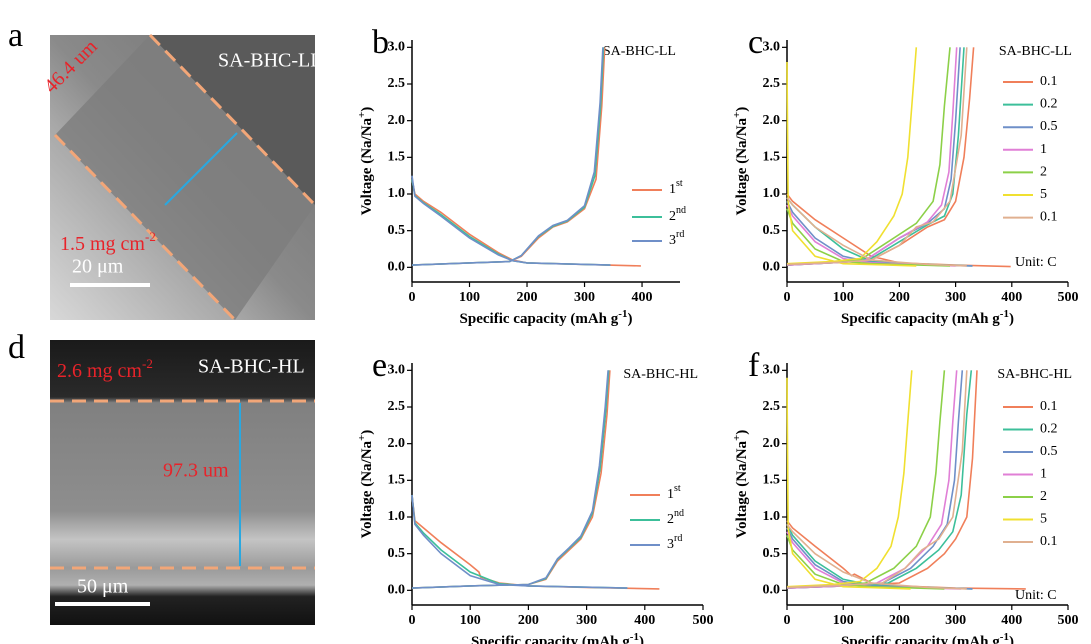 This screenshot has height=644, width=1091. Describe the element at coordinates (681, 210) in the screenshot. I see `legend-name-sup: nd` at that location.